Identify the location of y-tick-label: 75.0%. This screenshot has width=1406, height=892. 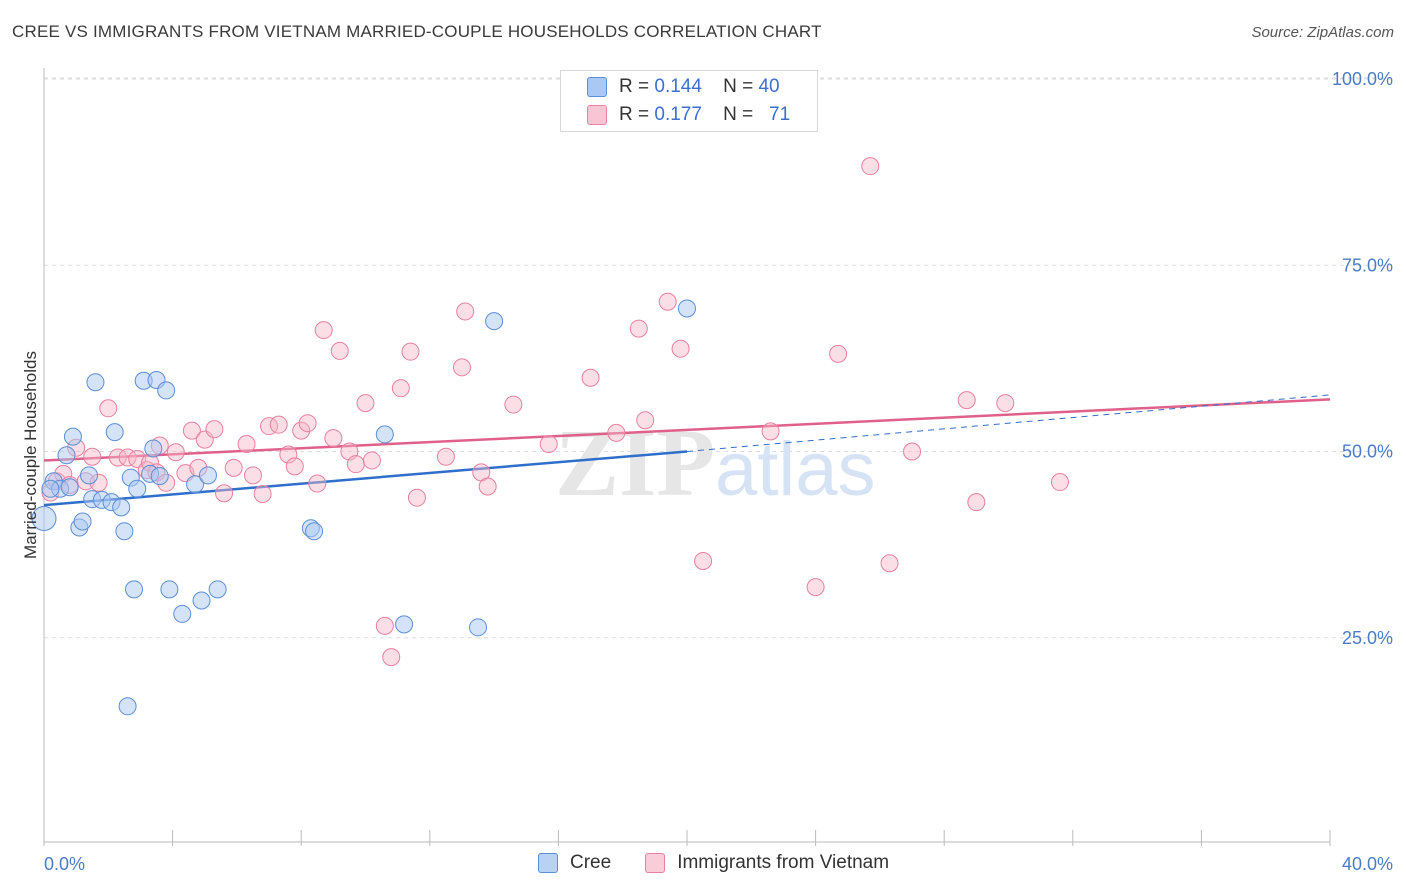
(1367, 265).